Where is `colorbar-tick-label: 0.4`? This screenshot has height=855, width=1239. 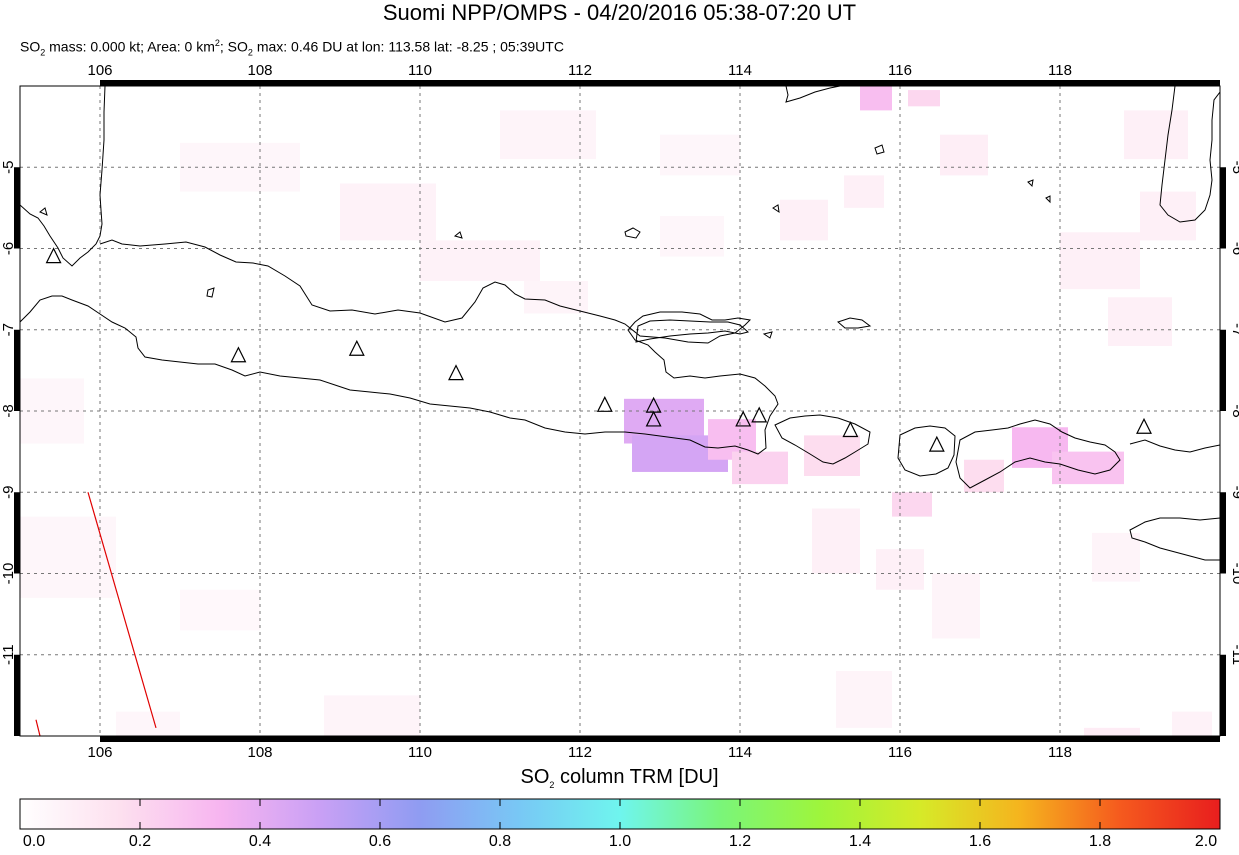
colorbar-tick-label: 0.4 is located at coordinates (260, 841).